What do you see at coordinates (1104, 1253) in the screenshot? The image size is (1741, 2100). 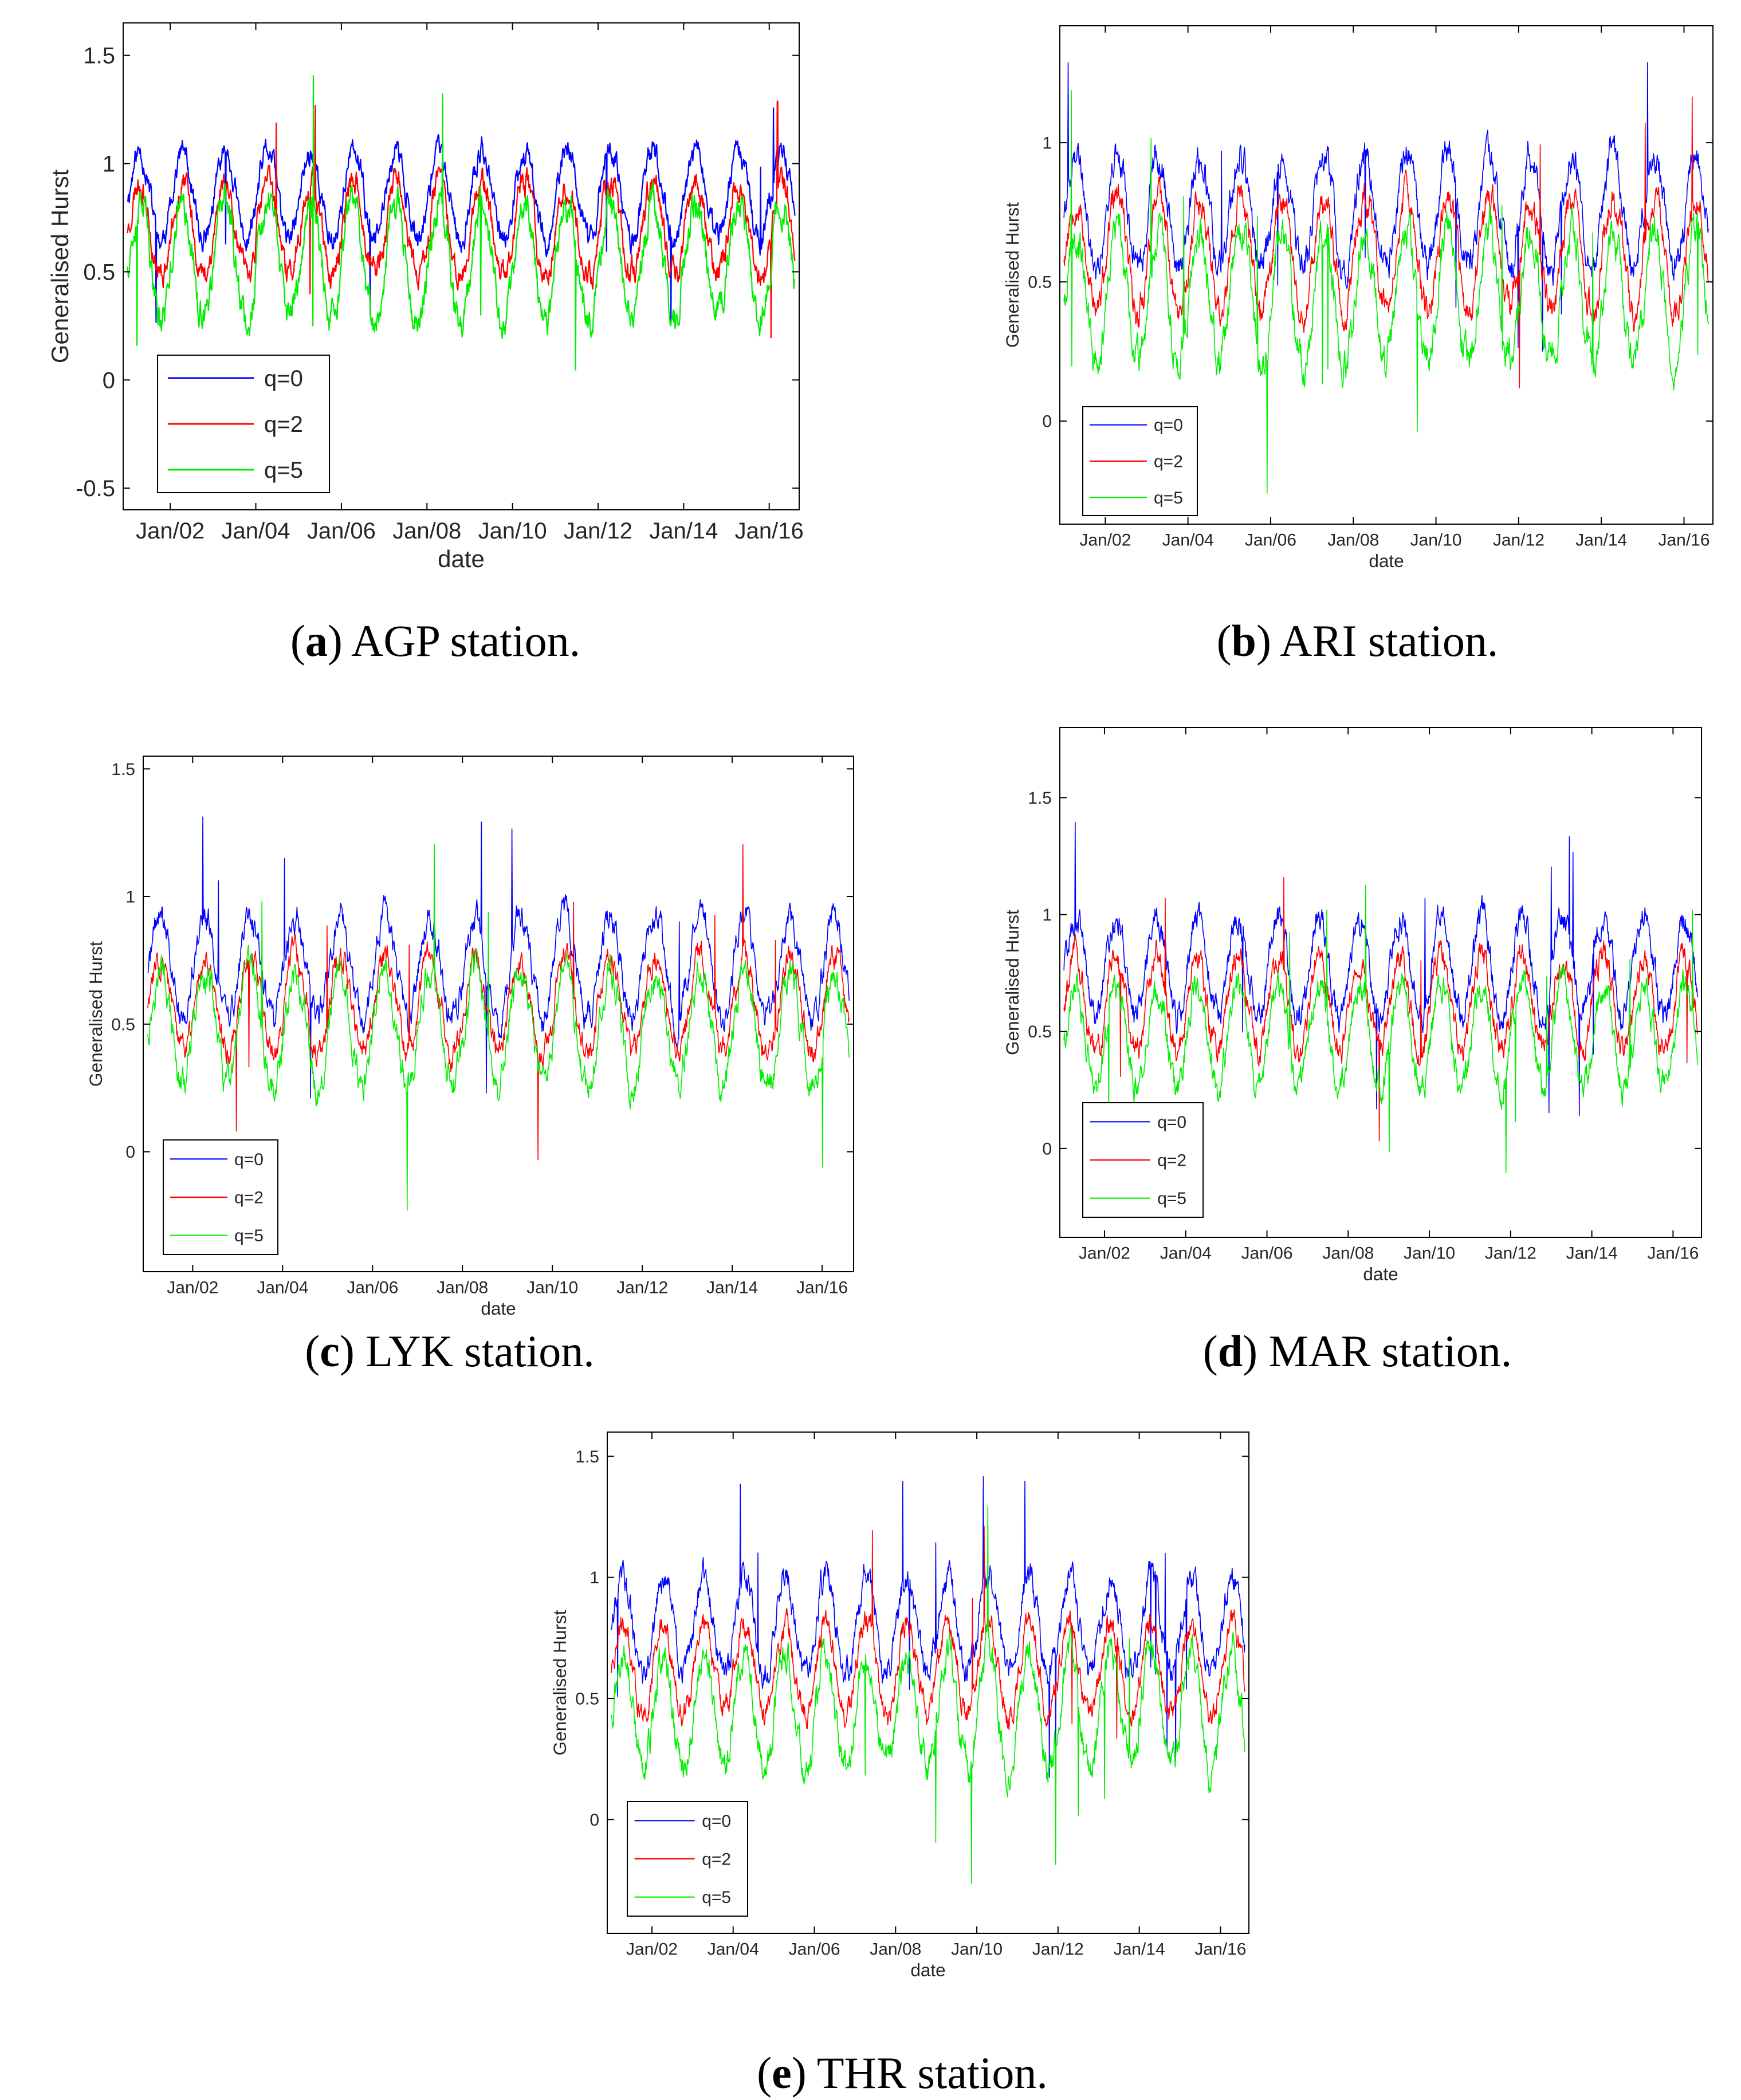 I see `chart-d-xtick-label: Jan/02` at bounding box center [1104, 1253].